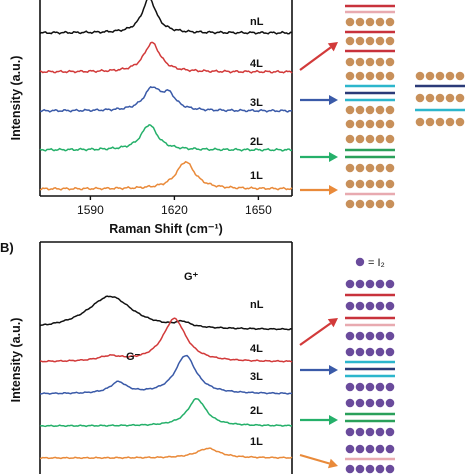  Describe the element at coordinates (90, 210) in the screenshot. I see `x-tick-label: 1590` at that location.